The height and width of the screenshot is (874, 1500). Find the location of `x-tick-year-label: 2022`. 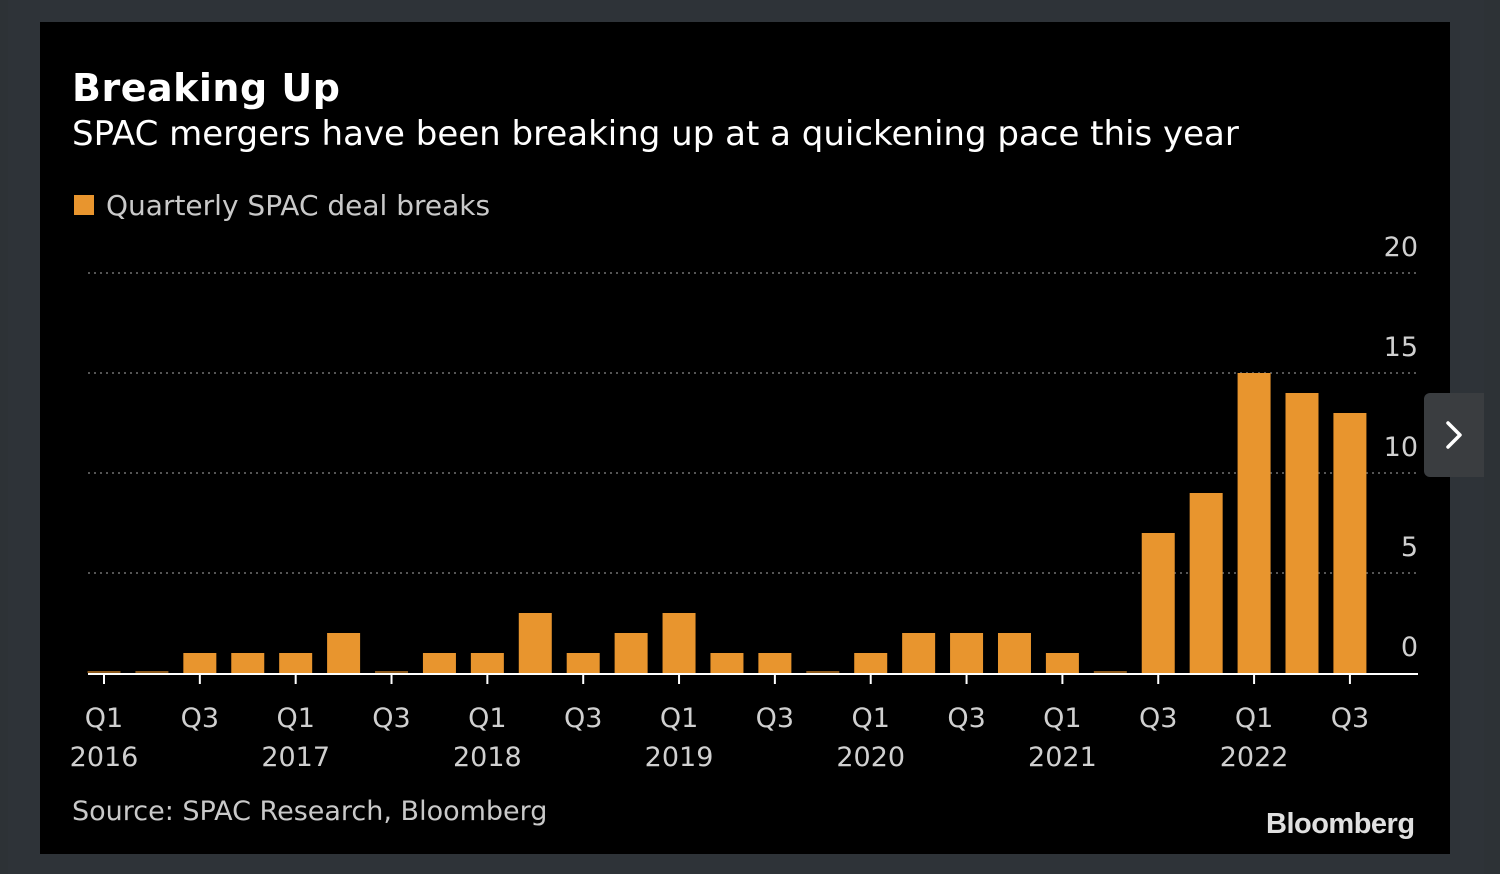

x-tick-year-label: 2022 is located at coordinates (1254, 757).